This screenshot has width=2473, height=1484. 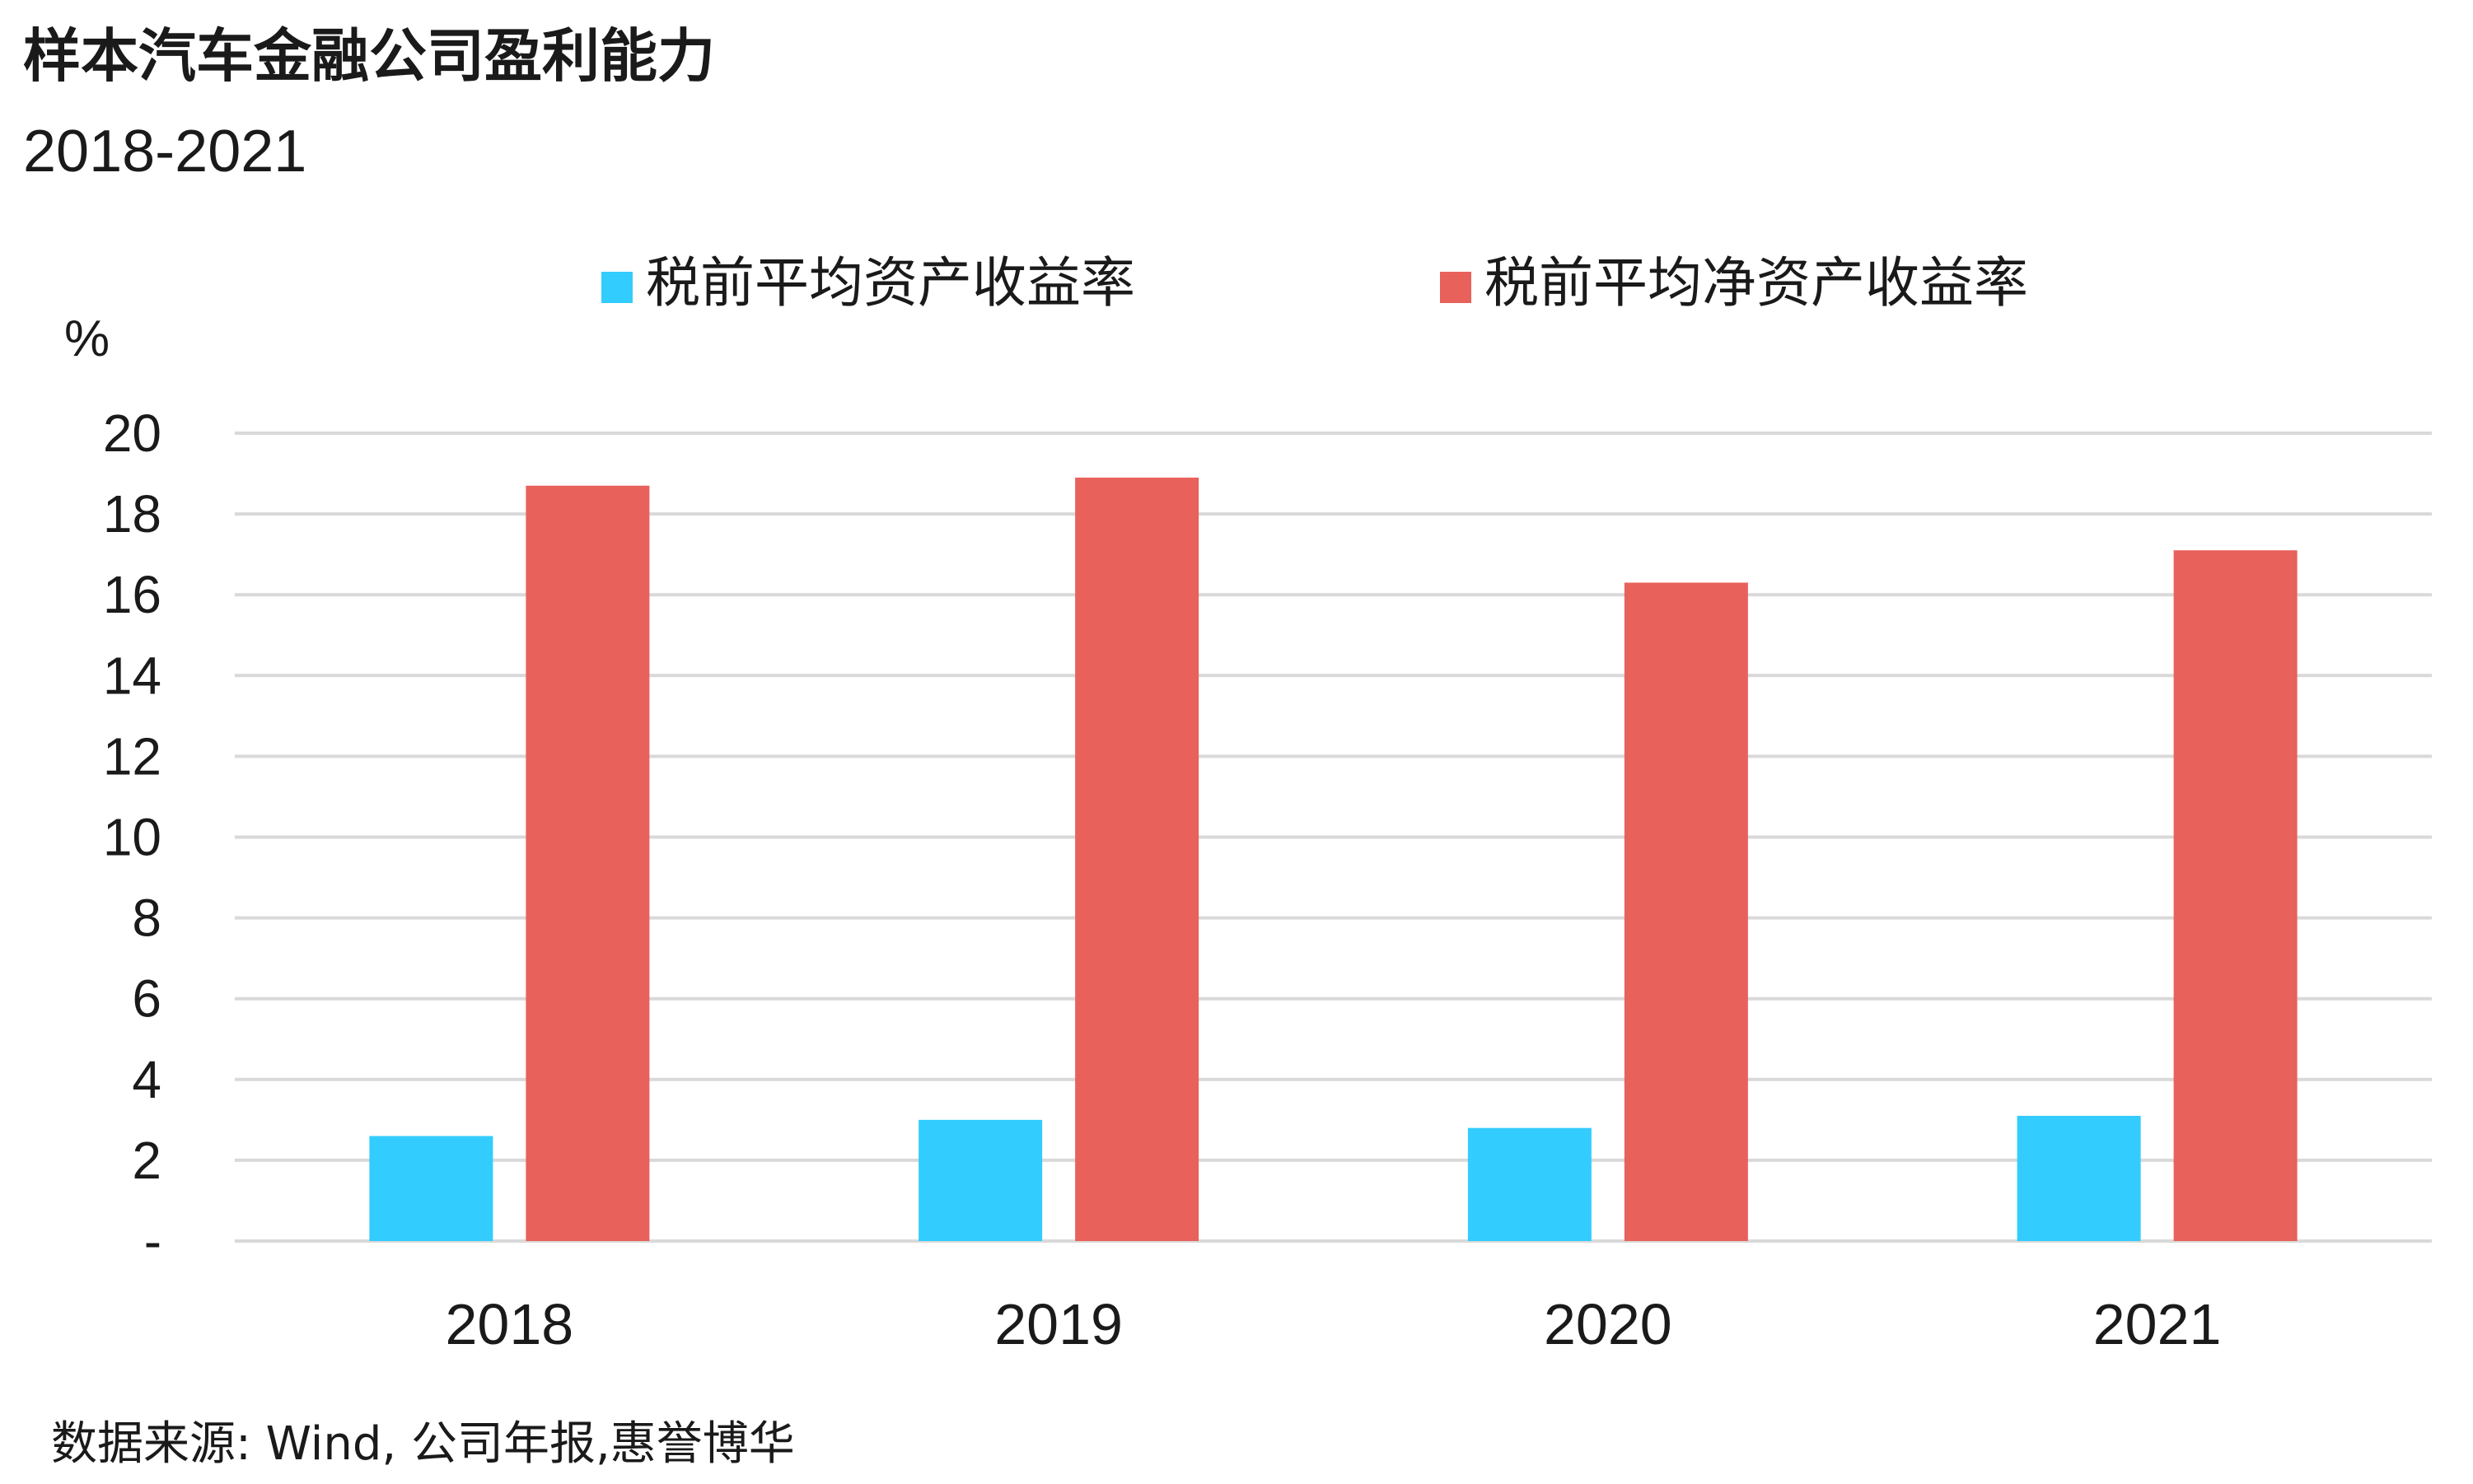 I want to click on y-tick-label: 16, so click(x=132, y=594).